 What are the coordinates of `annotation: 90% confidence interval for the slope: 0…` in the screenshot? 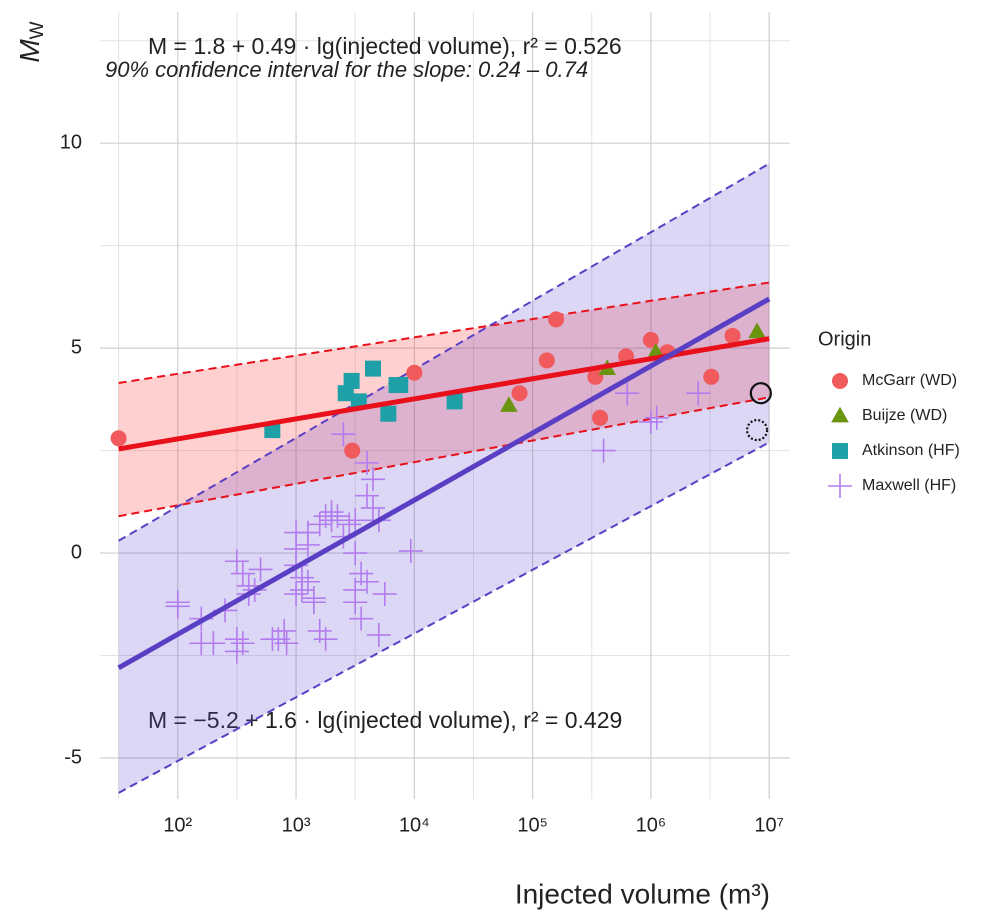 It's located at (346, 69).